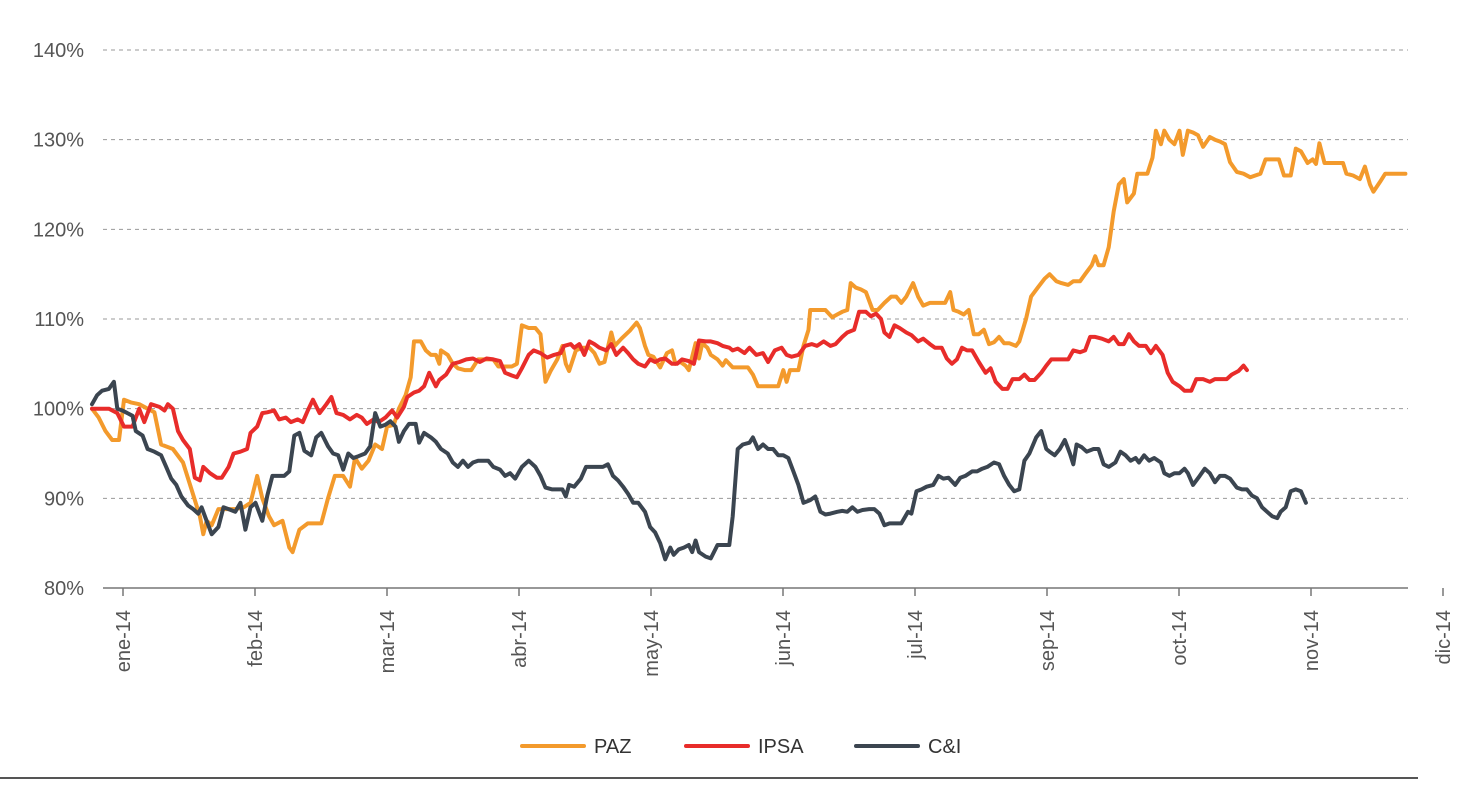 The image size is (1458, 785). Describe the element at coordinates (64, 499) in the screenshot. I see `y-tick-label: 90%` at that location.